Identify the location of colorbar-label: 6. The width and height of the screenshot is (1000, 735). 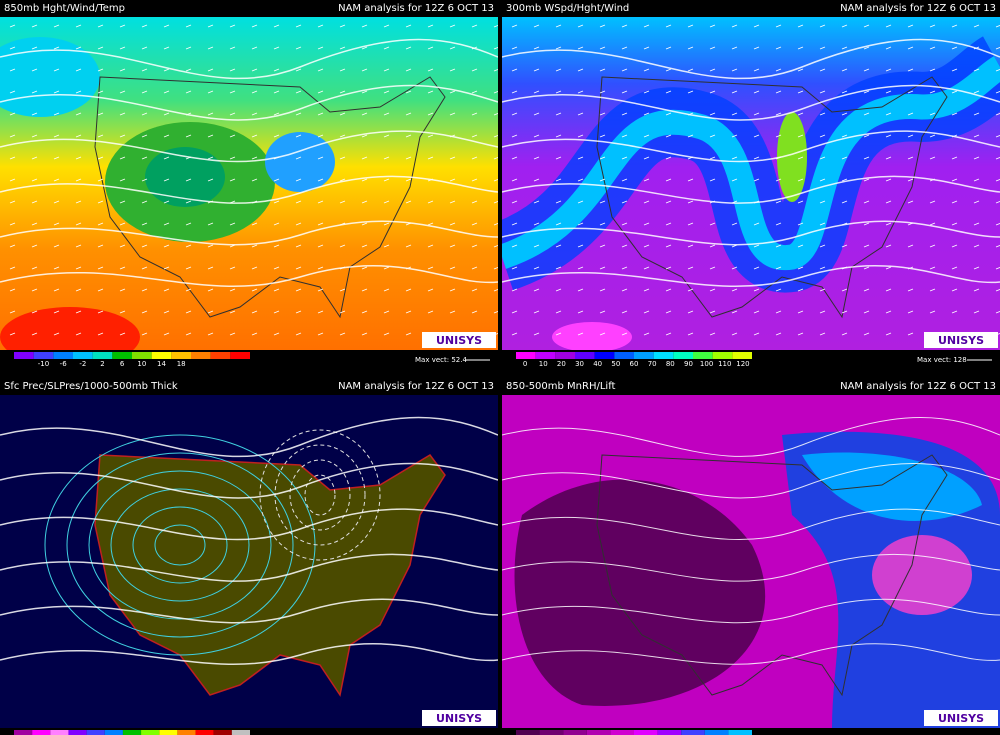
(122, 364).